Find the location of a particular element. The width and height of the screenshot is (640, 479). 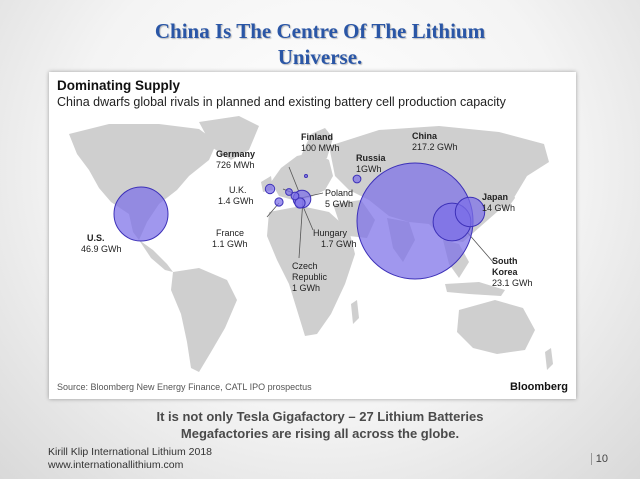

bubble-russia is located at coordinates (357, 179).